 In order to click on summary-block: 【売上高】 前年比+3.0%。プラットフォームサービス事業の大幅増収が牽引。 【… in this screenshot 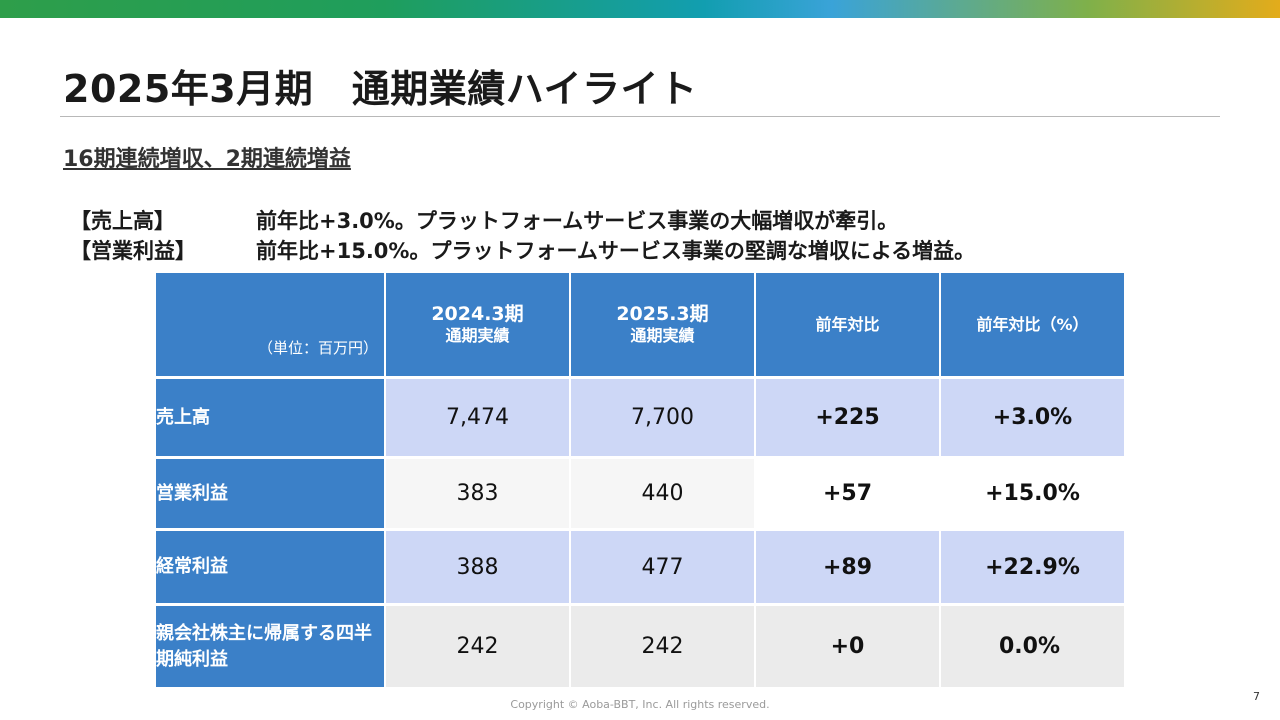, I will do `click(522, 235)`.